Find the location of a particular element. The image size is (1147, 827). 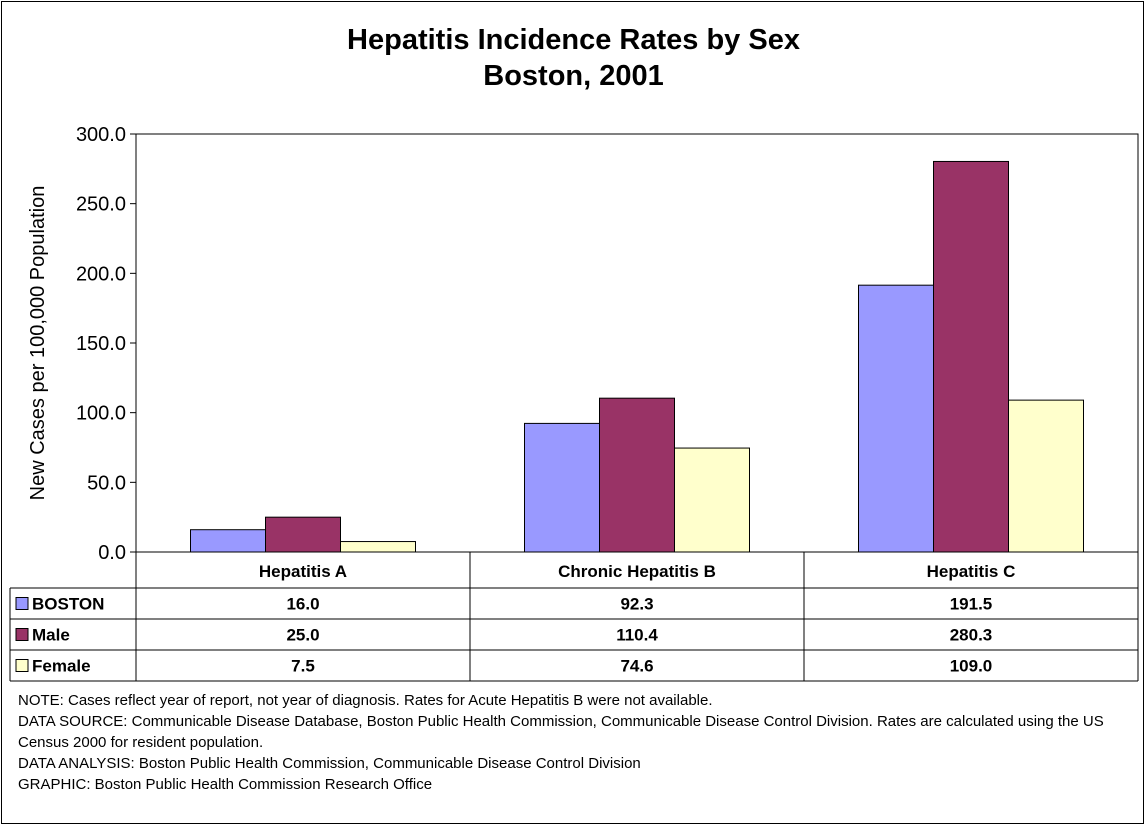

chart-title: Hepatitis Incidence Rates by Sex is located at coordinates (573, 40).